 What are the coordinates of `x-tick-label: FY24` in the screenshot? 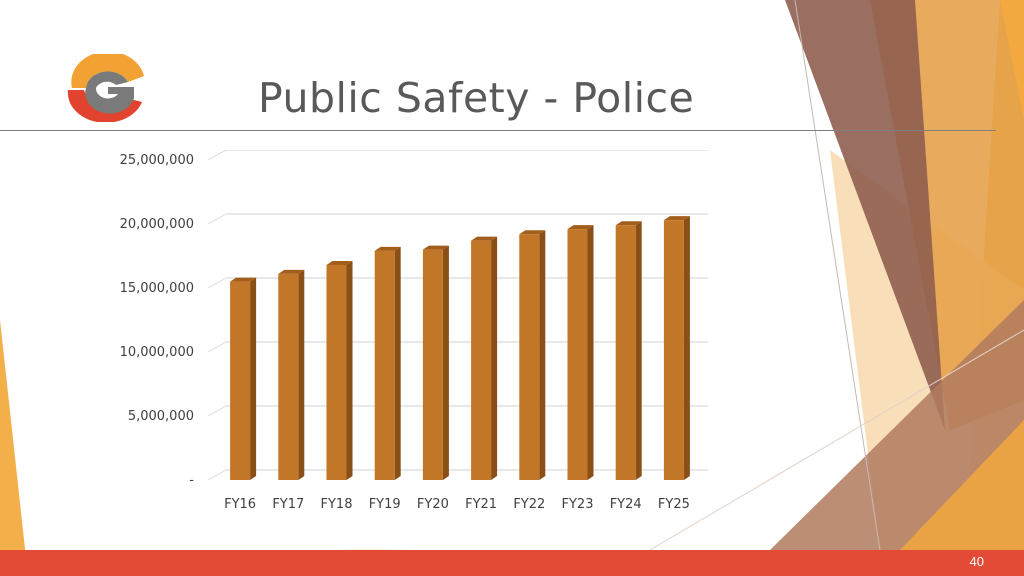 It's located at (626, 504).